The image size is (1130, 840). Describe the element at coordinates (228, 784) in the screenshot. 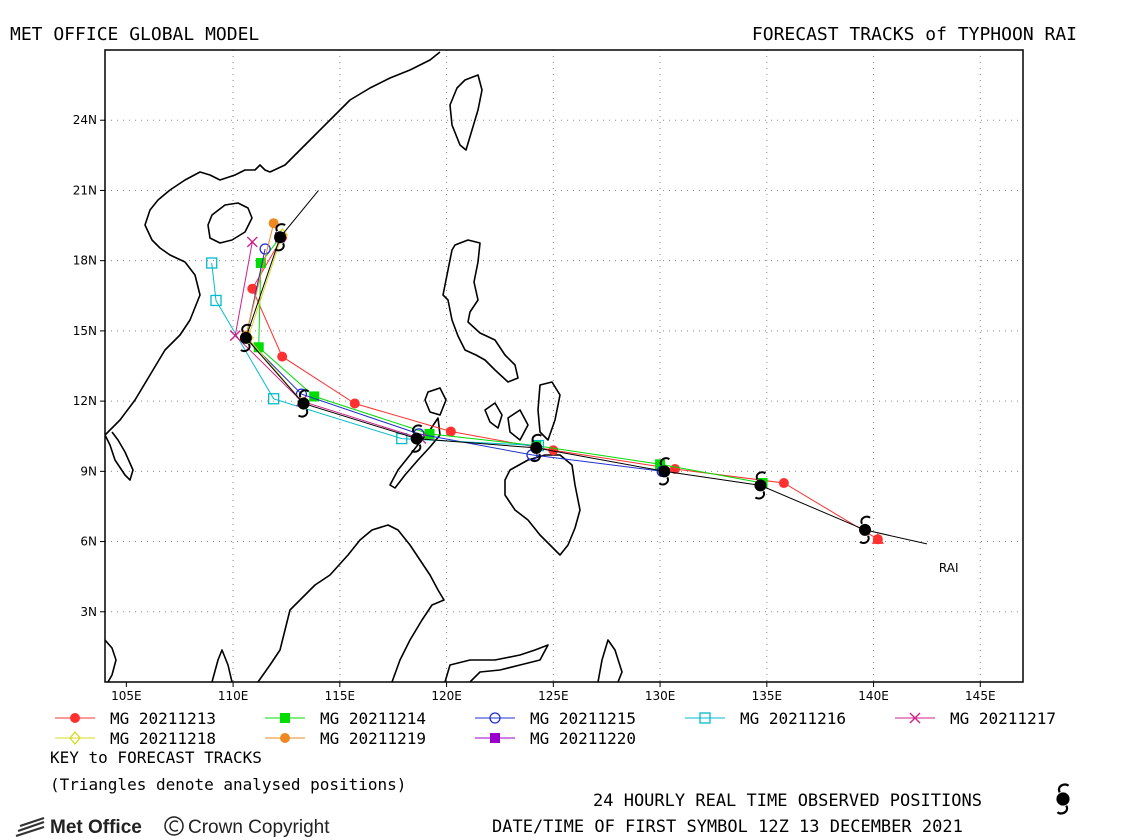

I see `legend-note: (Triangles denote analysed positions)` at that location.